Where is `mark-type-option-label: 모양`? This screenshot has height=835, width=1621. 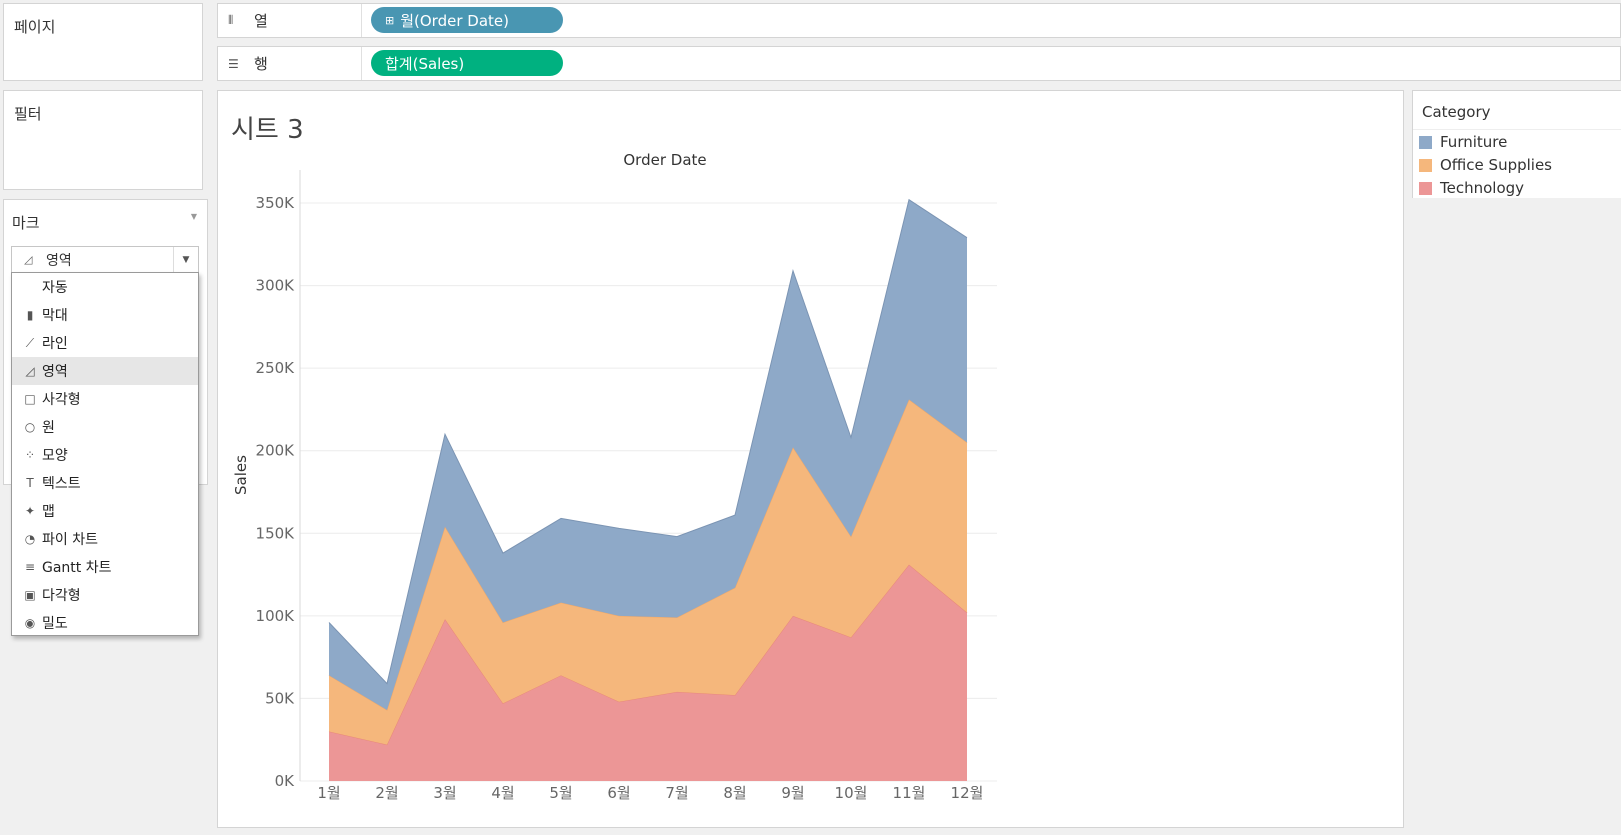 mark-type-option-label: 모양 is located at coordinates (55, 456).